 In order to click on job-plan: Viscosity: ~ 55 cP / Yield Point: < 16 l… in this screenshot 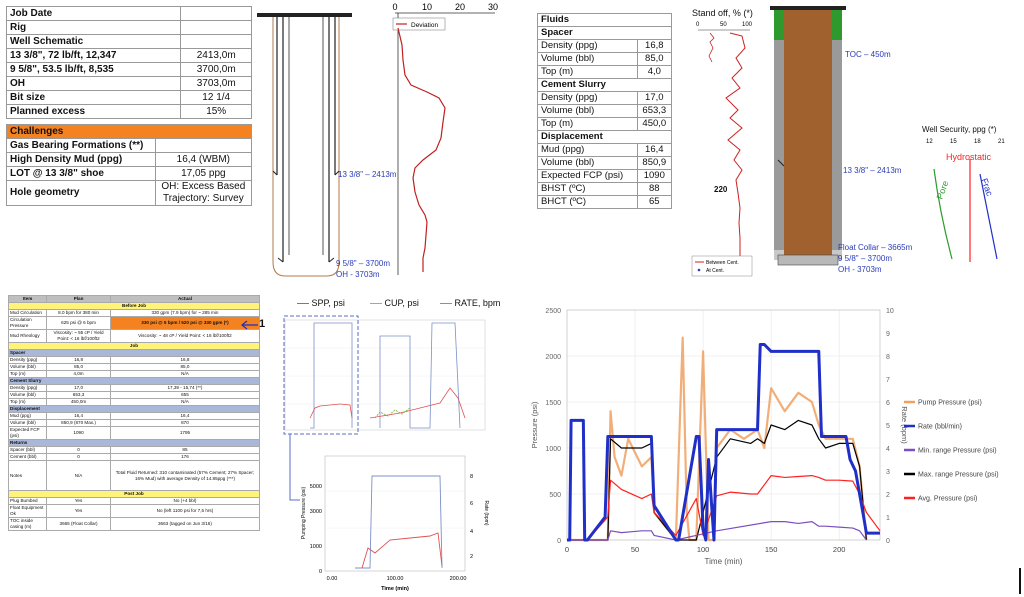, I will do `click(78, 336)`.